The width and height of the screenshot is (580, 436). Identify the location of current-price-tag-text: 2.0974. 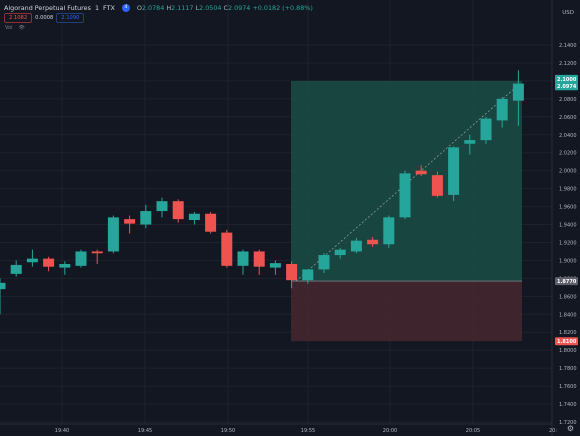
(567, 87).